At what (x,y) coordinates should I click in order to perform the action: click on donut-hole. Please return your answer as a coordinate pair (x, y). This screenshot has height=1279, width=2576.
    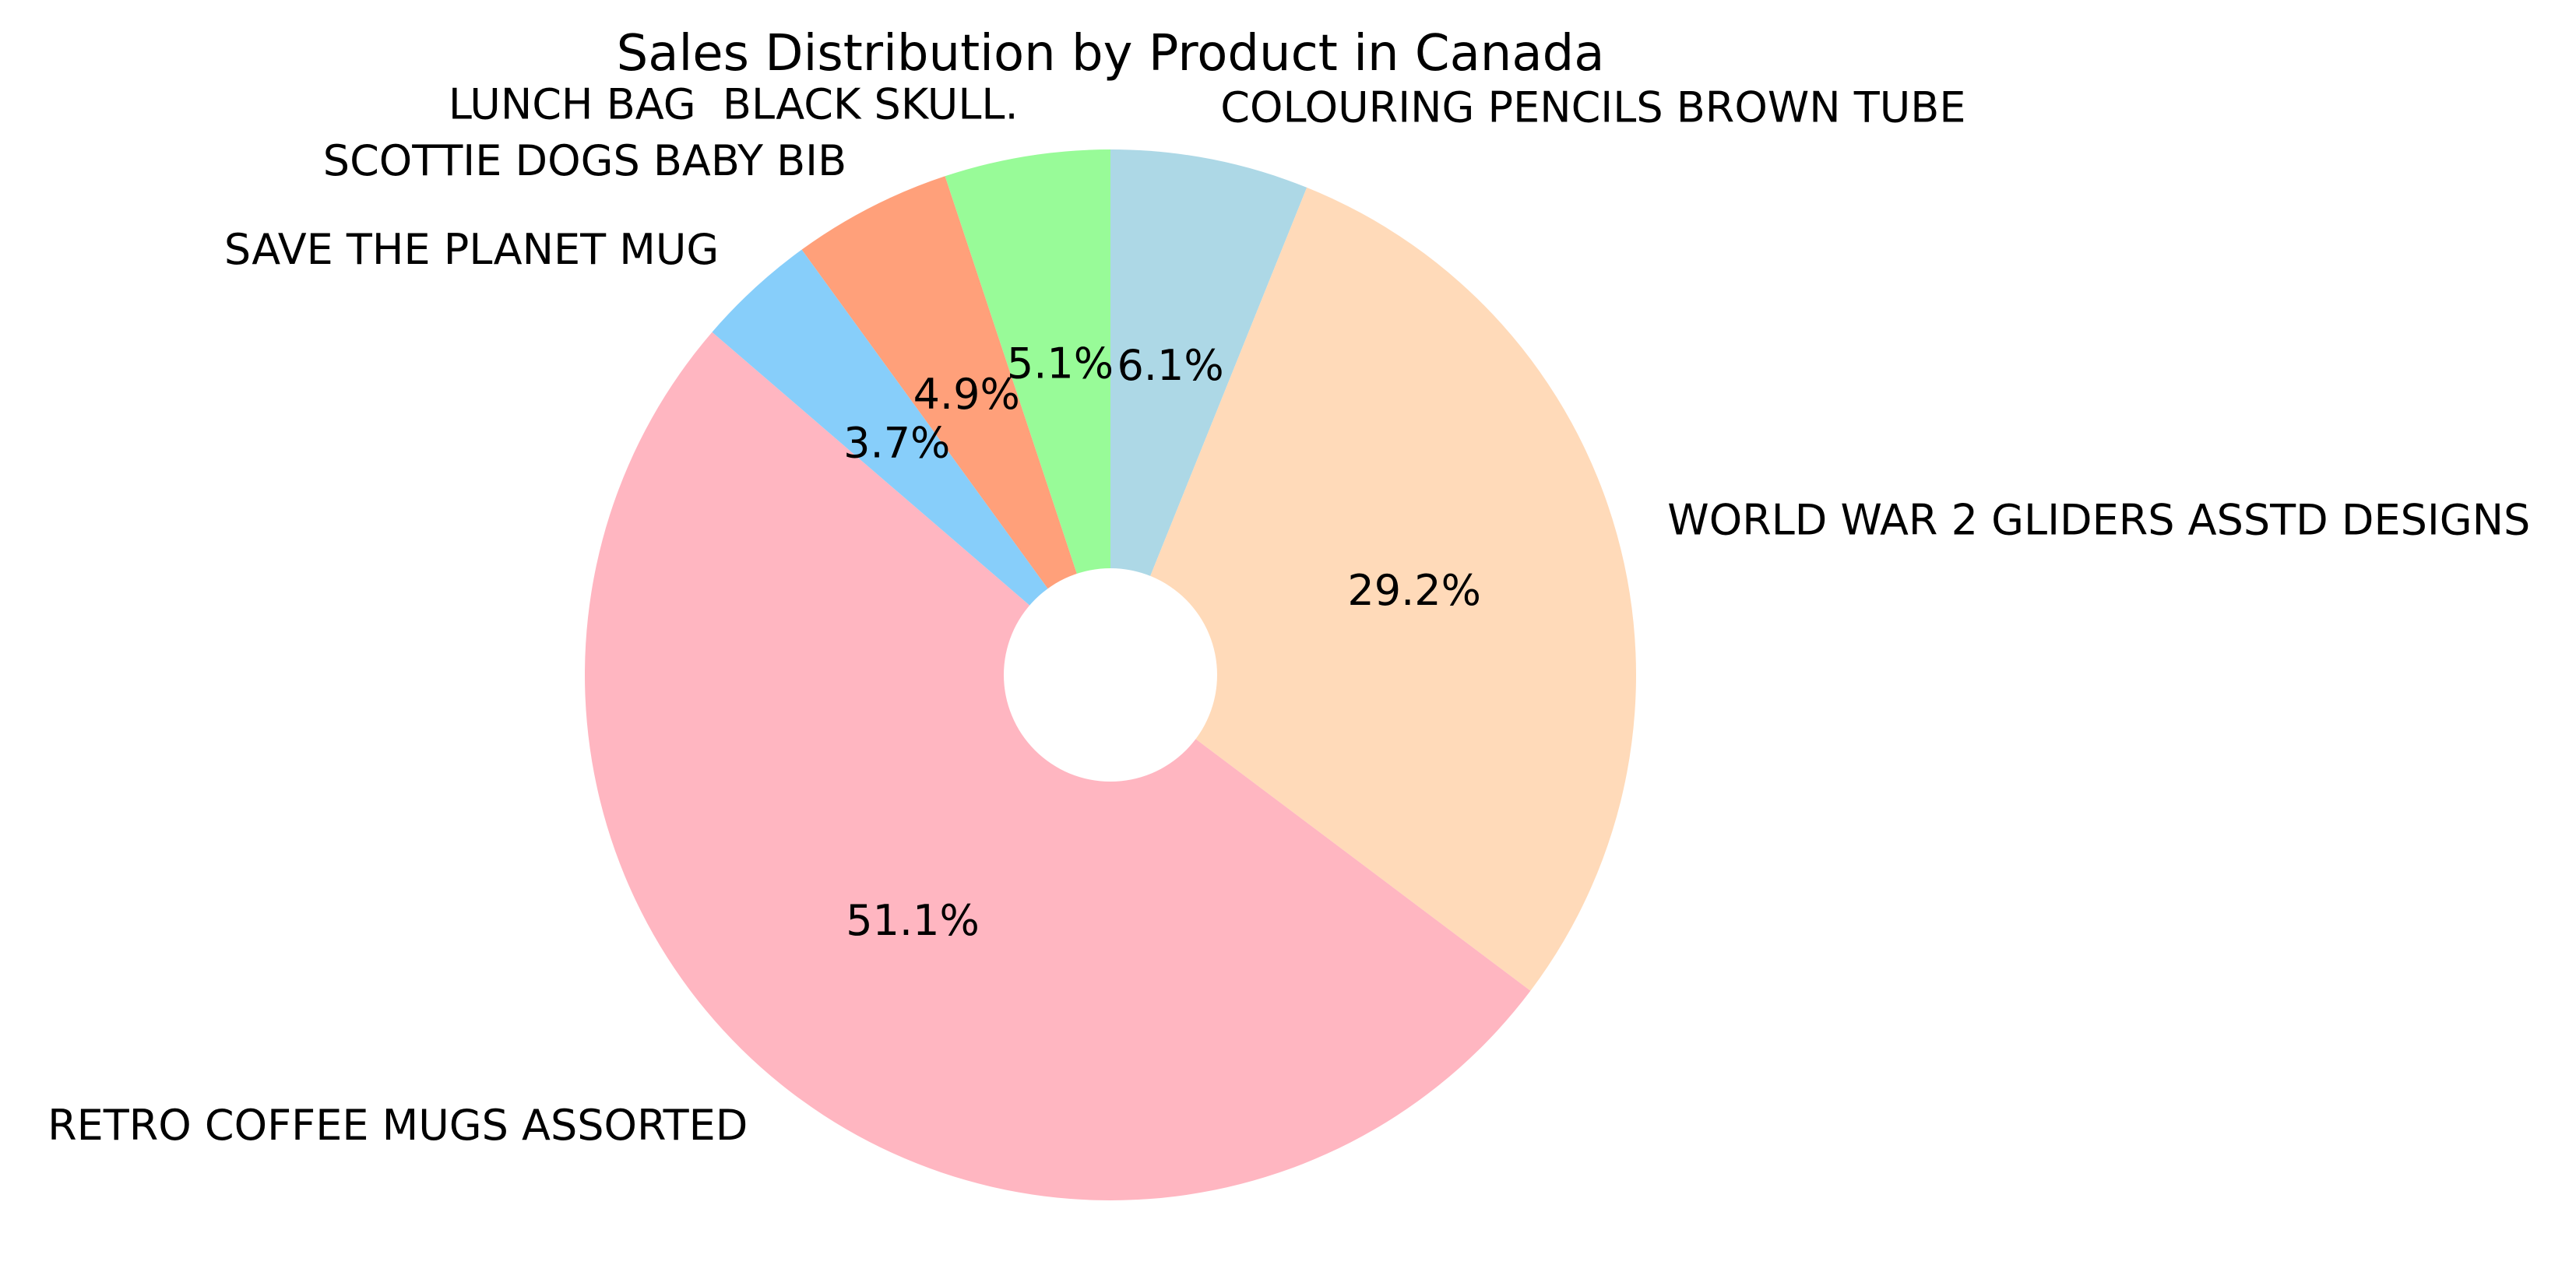
    Looking at the image, I should click on (1110, 675).